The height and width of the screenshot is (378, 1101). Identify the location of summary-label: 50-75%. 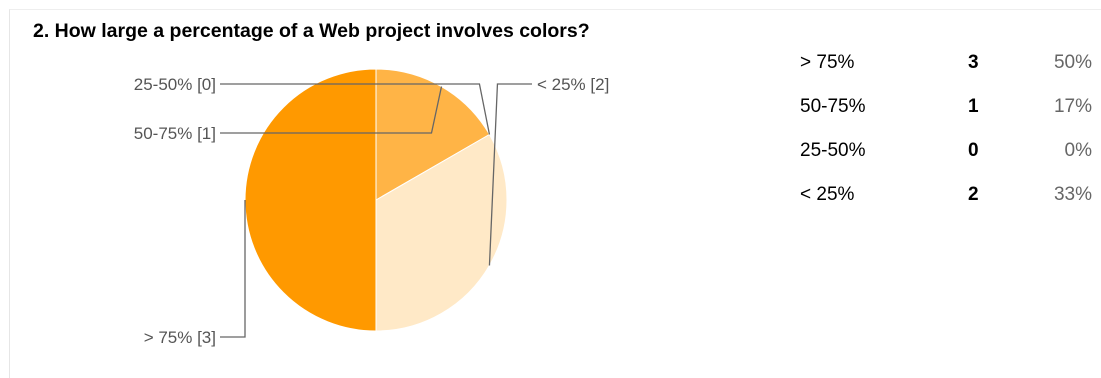
(833, 106).